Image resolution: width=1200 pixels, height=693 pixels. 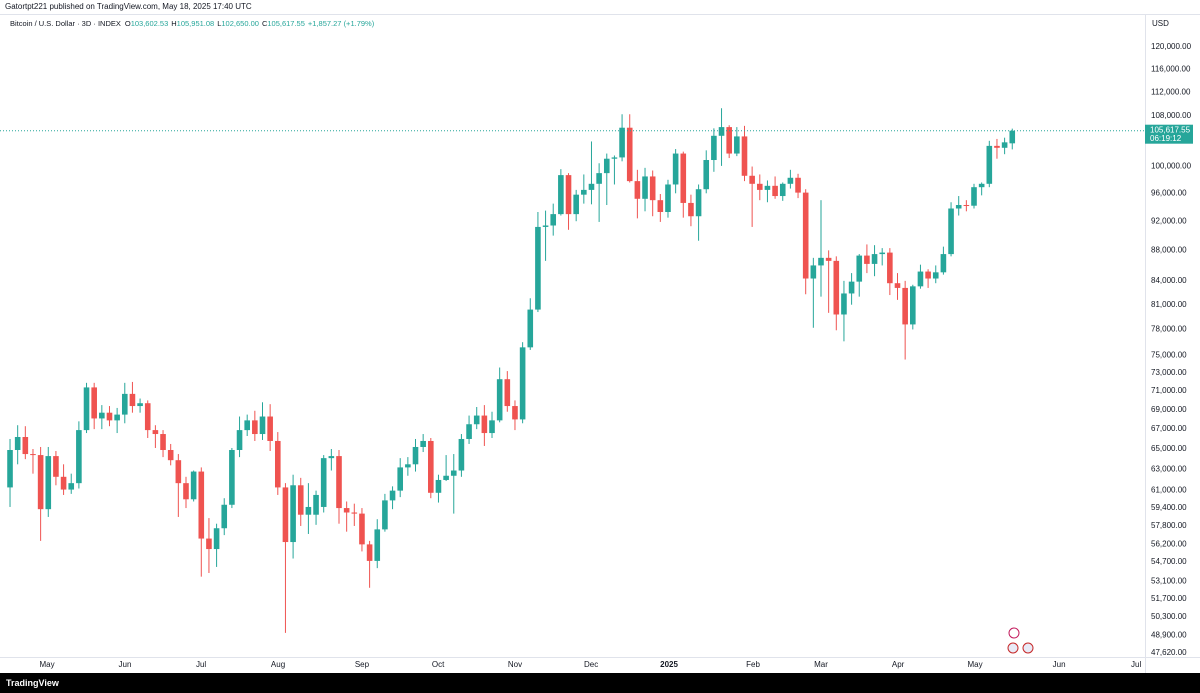 I want to click on y-tick-label: 71,000.00, so click(x=1169, y=390).